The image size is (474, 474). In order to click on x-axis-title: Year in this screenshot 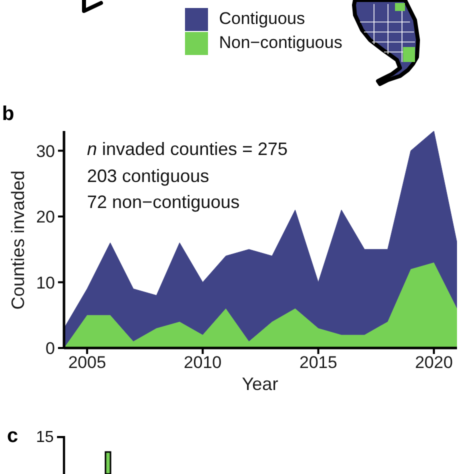, I will do `click(260, 384)`.